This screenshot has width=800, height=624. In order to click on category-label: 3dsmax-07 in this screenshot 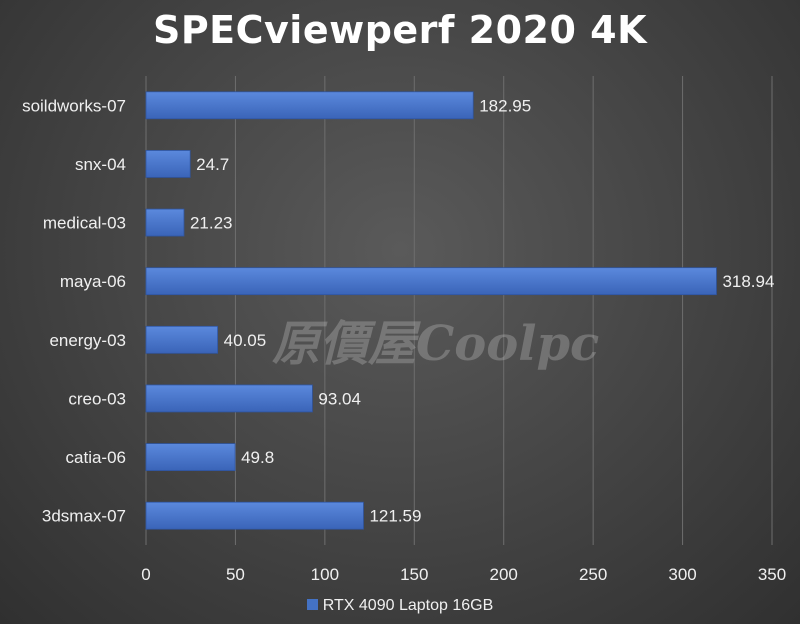, I will do `click(84, 516)`.